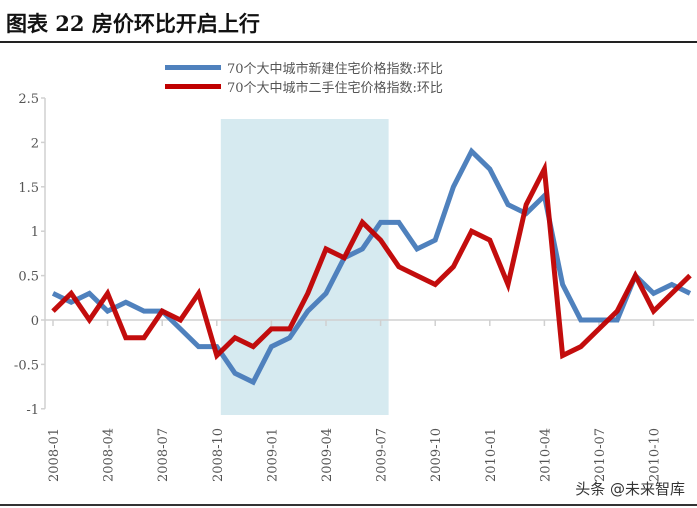 This screenshot has width=697, height=508. Describe the element at coordinates (133, 23) in the screenshot. I see `figure-title: 图表 22 房价环比开启上行` at that location.